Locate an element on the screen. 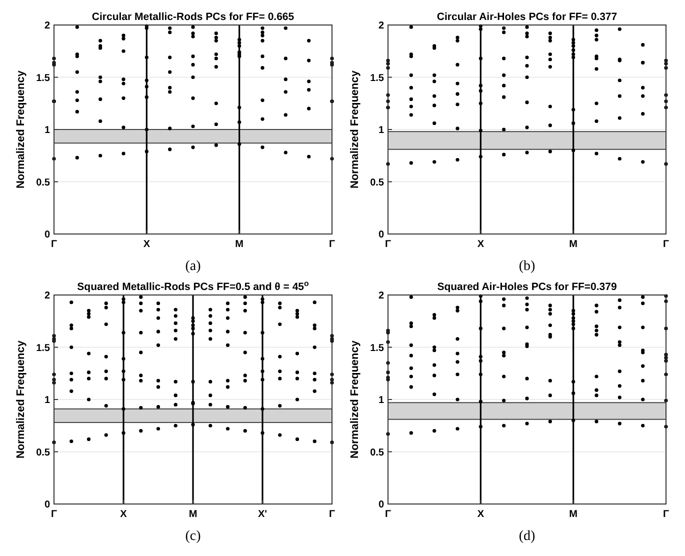  chart-title: Circular Air-Holes PCs for FF= 0.377 is located at coordinates (527, 17).